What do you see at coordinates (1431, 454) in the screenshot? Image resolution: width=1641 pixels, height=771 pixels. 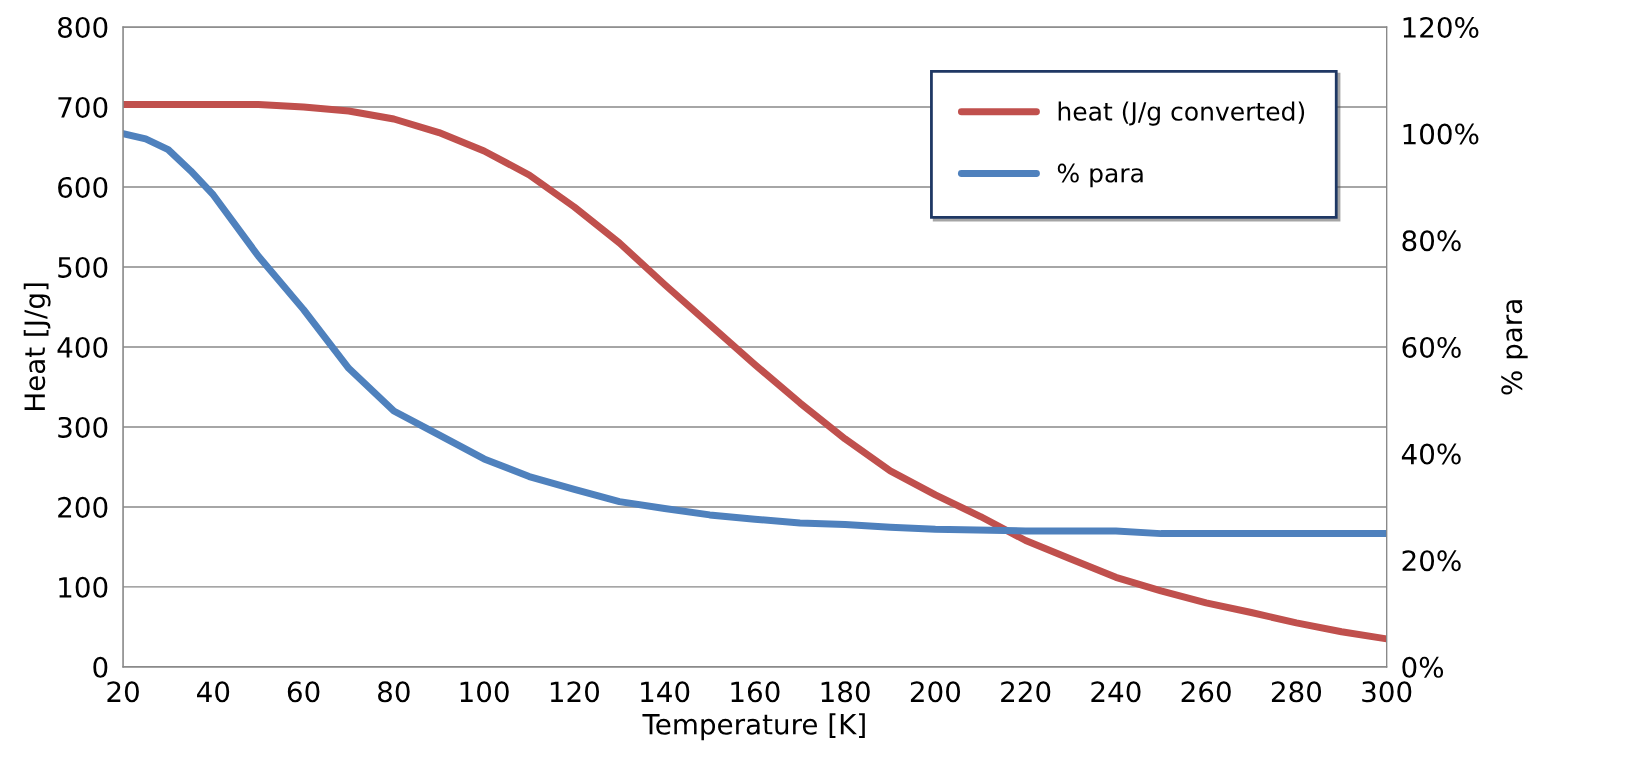 I see `y2-tick-label: 40%` at bounding box center [1431, 454].